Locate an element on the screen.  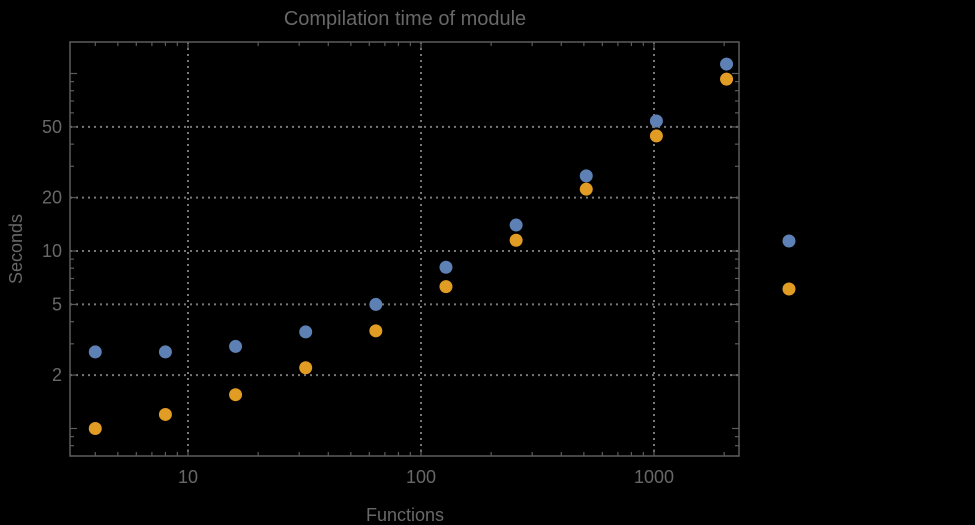
point-series-1-x16 is located at coordinates (236, 346).